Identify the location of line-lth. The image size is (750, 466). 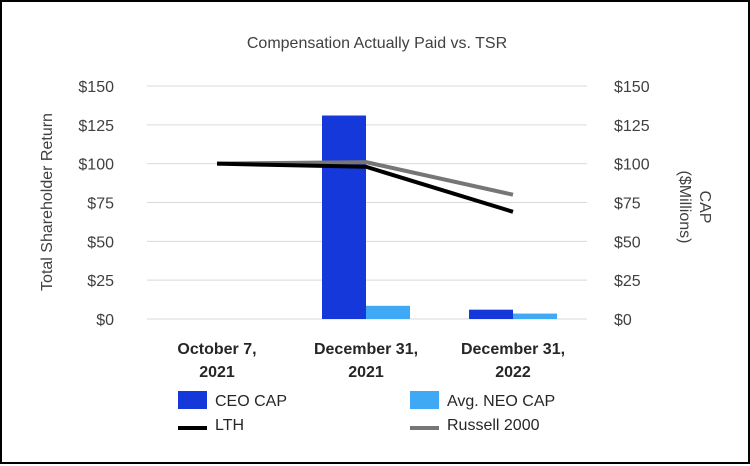
(365, 187).